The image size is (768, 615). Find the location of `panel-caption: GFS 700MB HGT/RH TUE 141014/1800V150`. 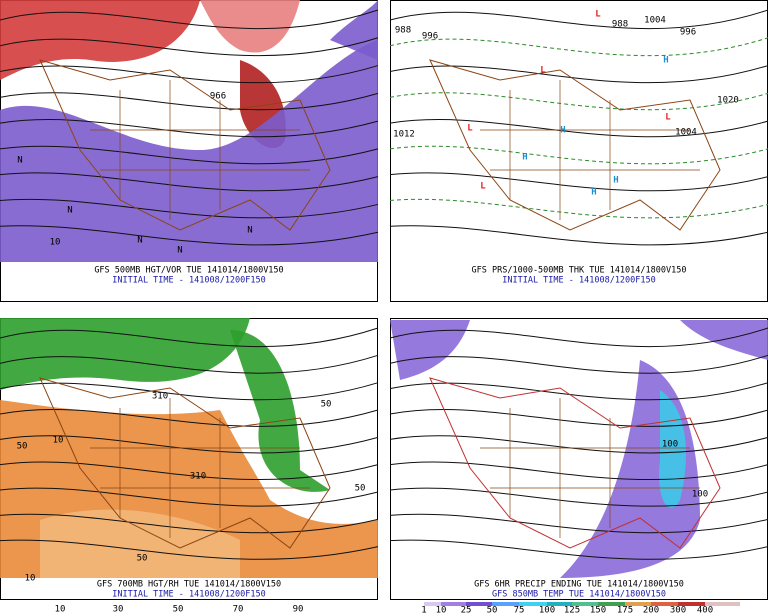

panel-caption: GFS 700MB HGT/RH TUE 141014/1800V150 is located at coordinates (189, 585).